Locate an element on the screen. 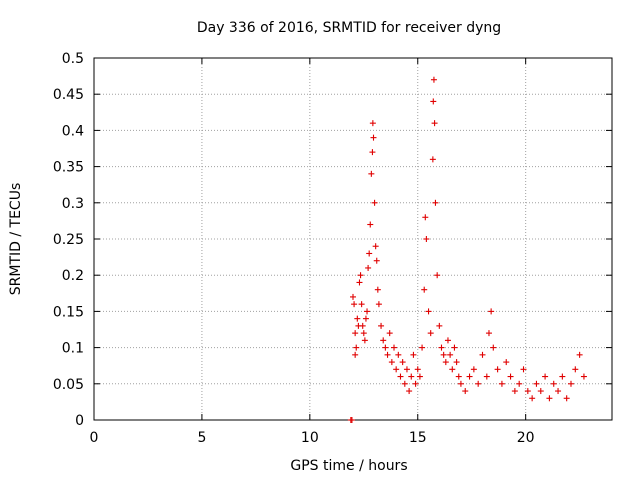 The width and height of the screenshot is (640, 480). y-tick-label: 0.45 is located at coordinates (68, 95).